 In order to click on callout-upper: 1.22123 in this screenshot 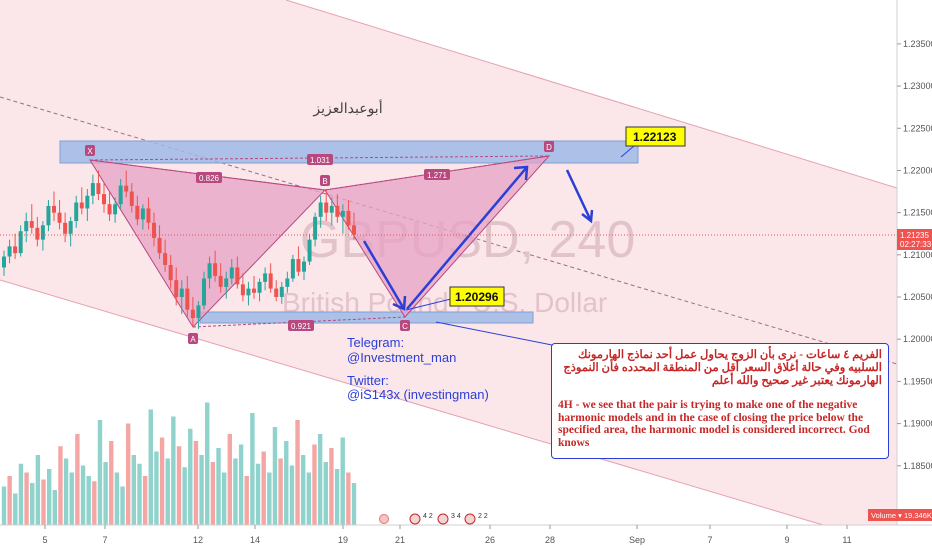, I will do `click(653, 142)`.